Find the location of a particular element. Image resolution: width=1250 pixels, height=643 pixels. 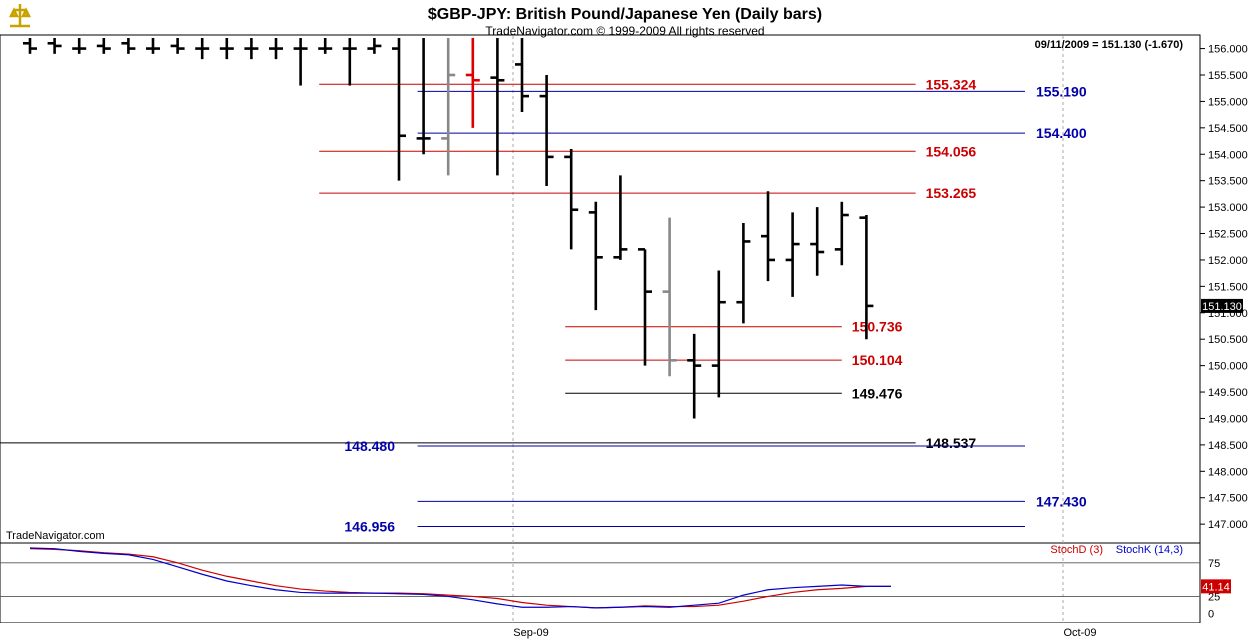

indicator-pane-frame is located at coordinates (600, 583).